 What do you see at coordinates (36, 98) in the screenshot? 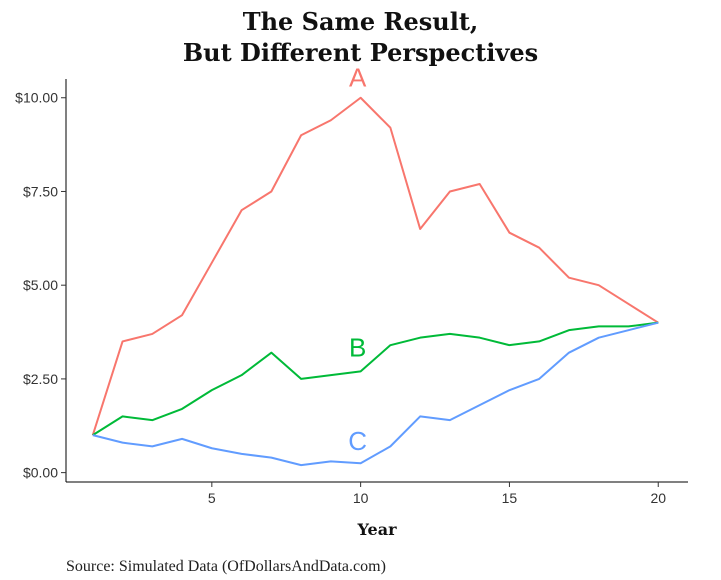
I see `y-tick-label: $10.00` at bounding box center [36, 98].